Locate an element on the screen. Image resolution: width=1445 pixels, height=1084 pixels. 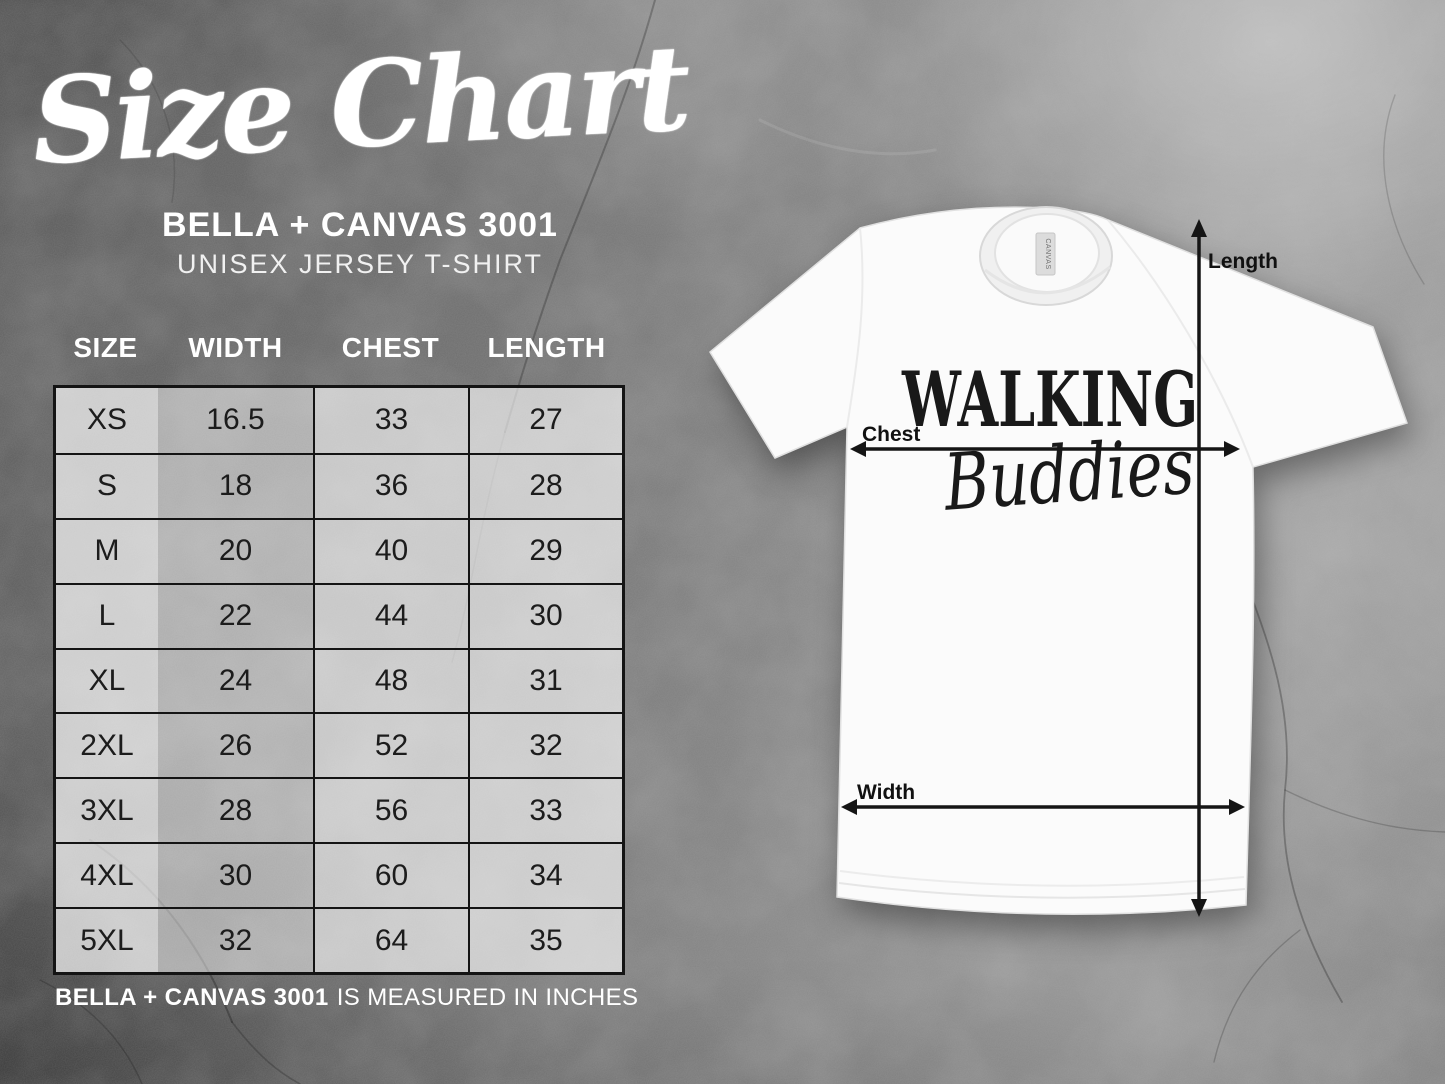
size-cell: L is located at coordinates (107, 615).